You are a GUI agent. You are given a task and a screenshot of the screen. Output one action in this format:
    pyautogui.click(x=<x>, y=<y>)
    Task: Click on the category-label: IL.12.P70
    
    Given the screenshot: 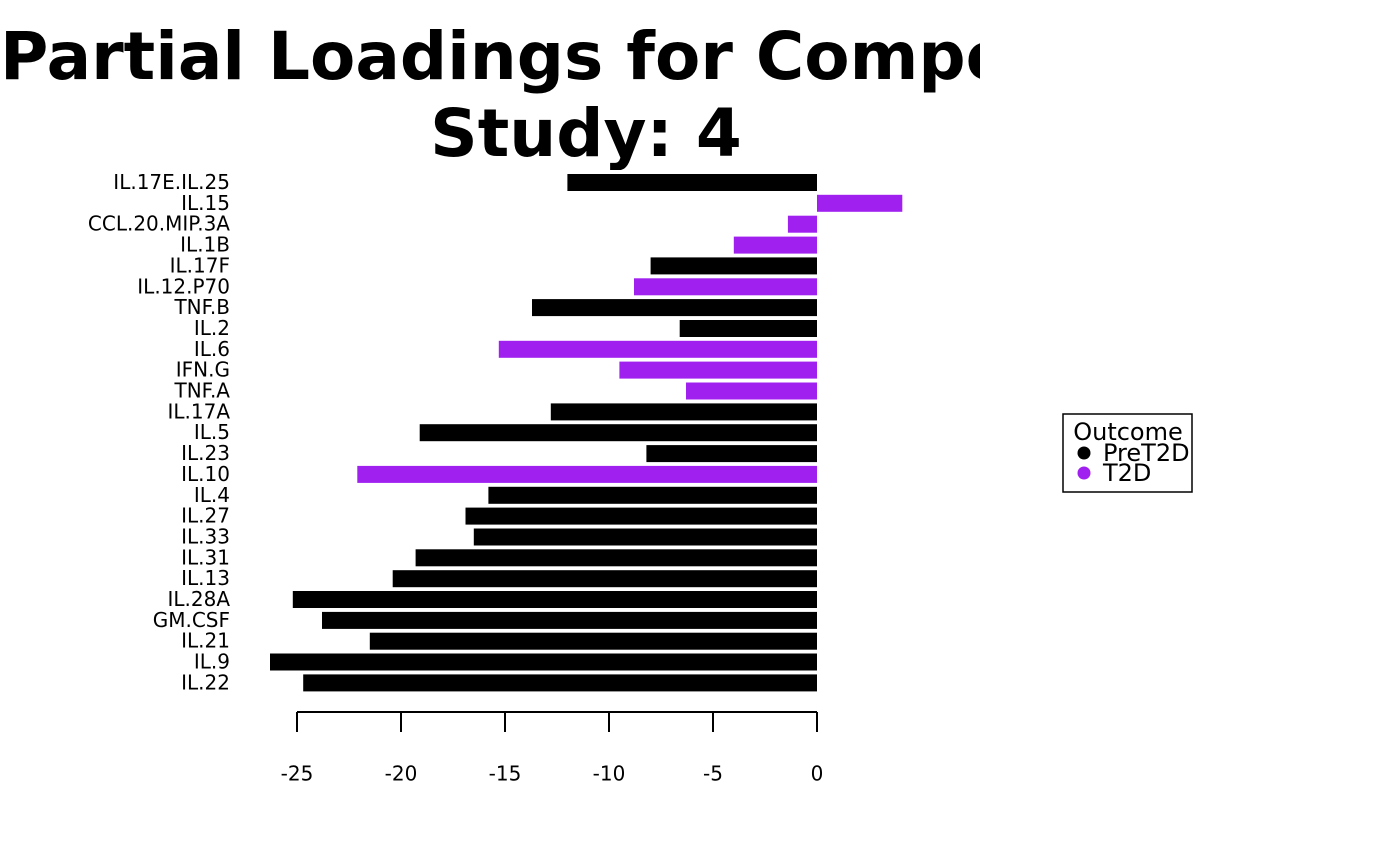 What is the action you would take?
    pyautogui.click(x=183, y=286)
    